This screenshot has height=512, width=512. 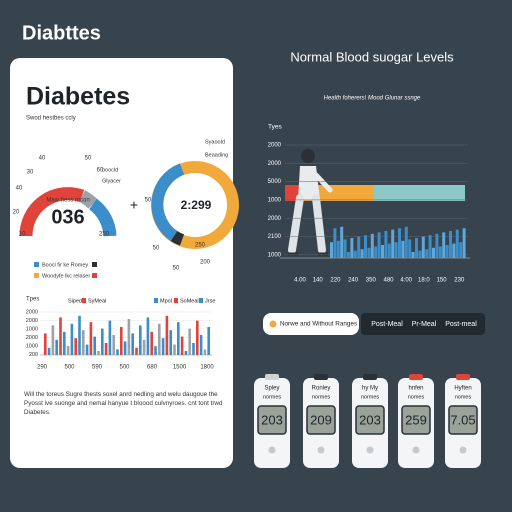 What do you see at coordinates (372, 56) in the screenshot?
I see `panel-title: Normal Blood suogar Levels` at bounding box center [372, 56].